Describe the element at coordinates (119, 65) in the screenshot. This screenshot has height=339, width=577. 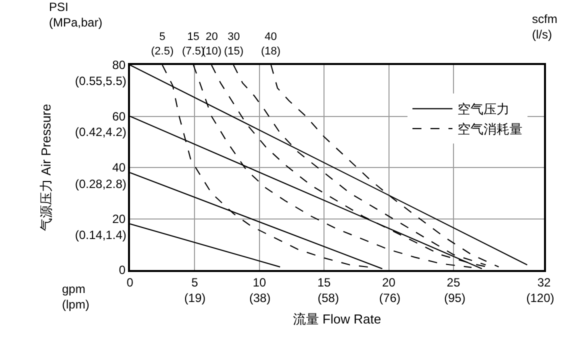
I see `y-tick-label: 80` at that location.